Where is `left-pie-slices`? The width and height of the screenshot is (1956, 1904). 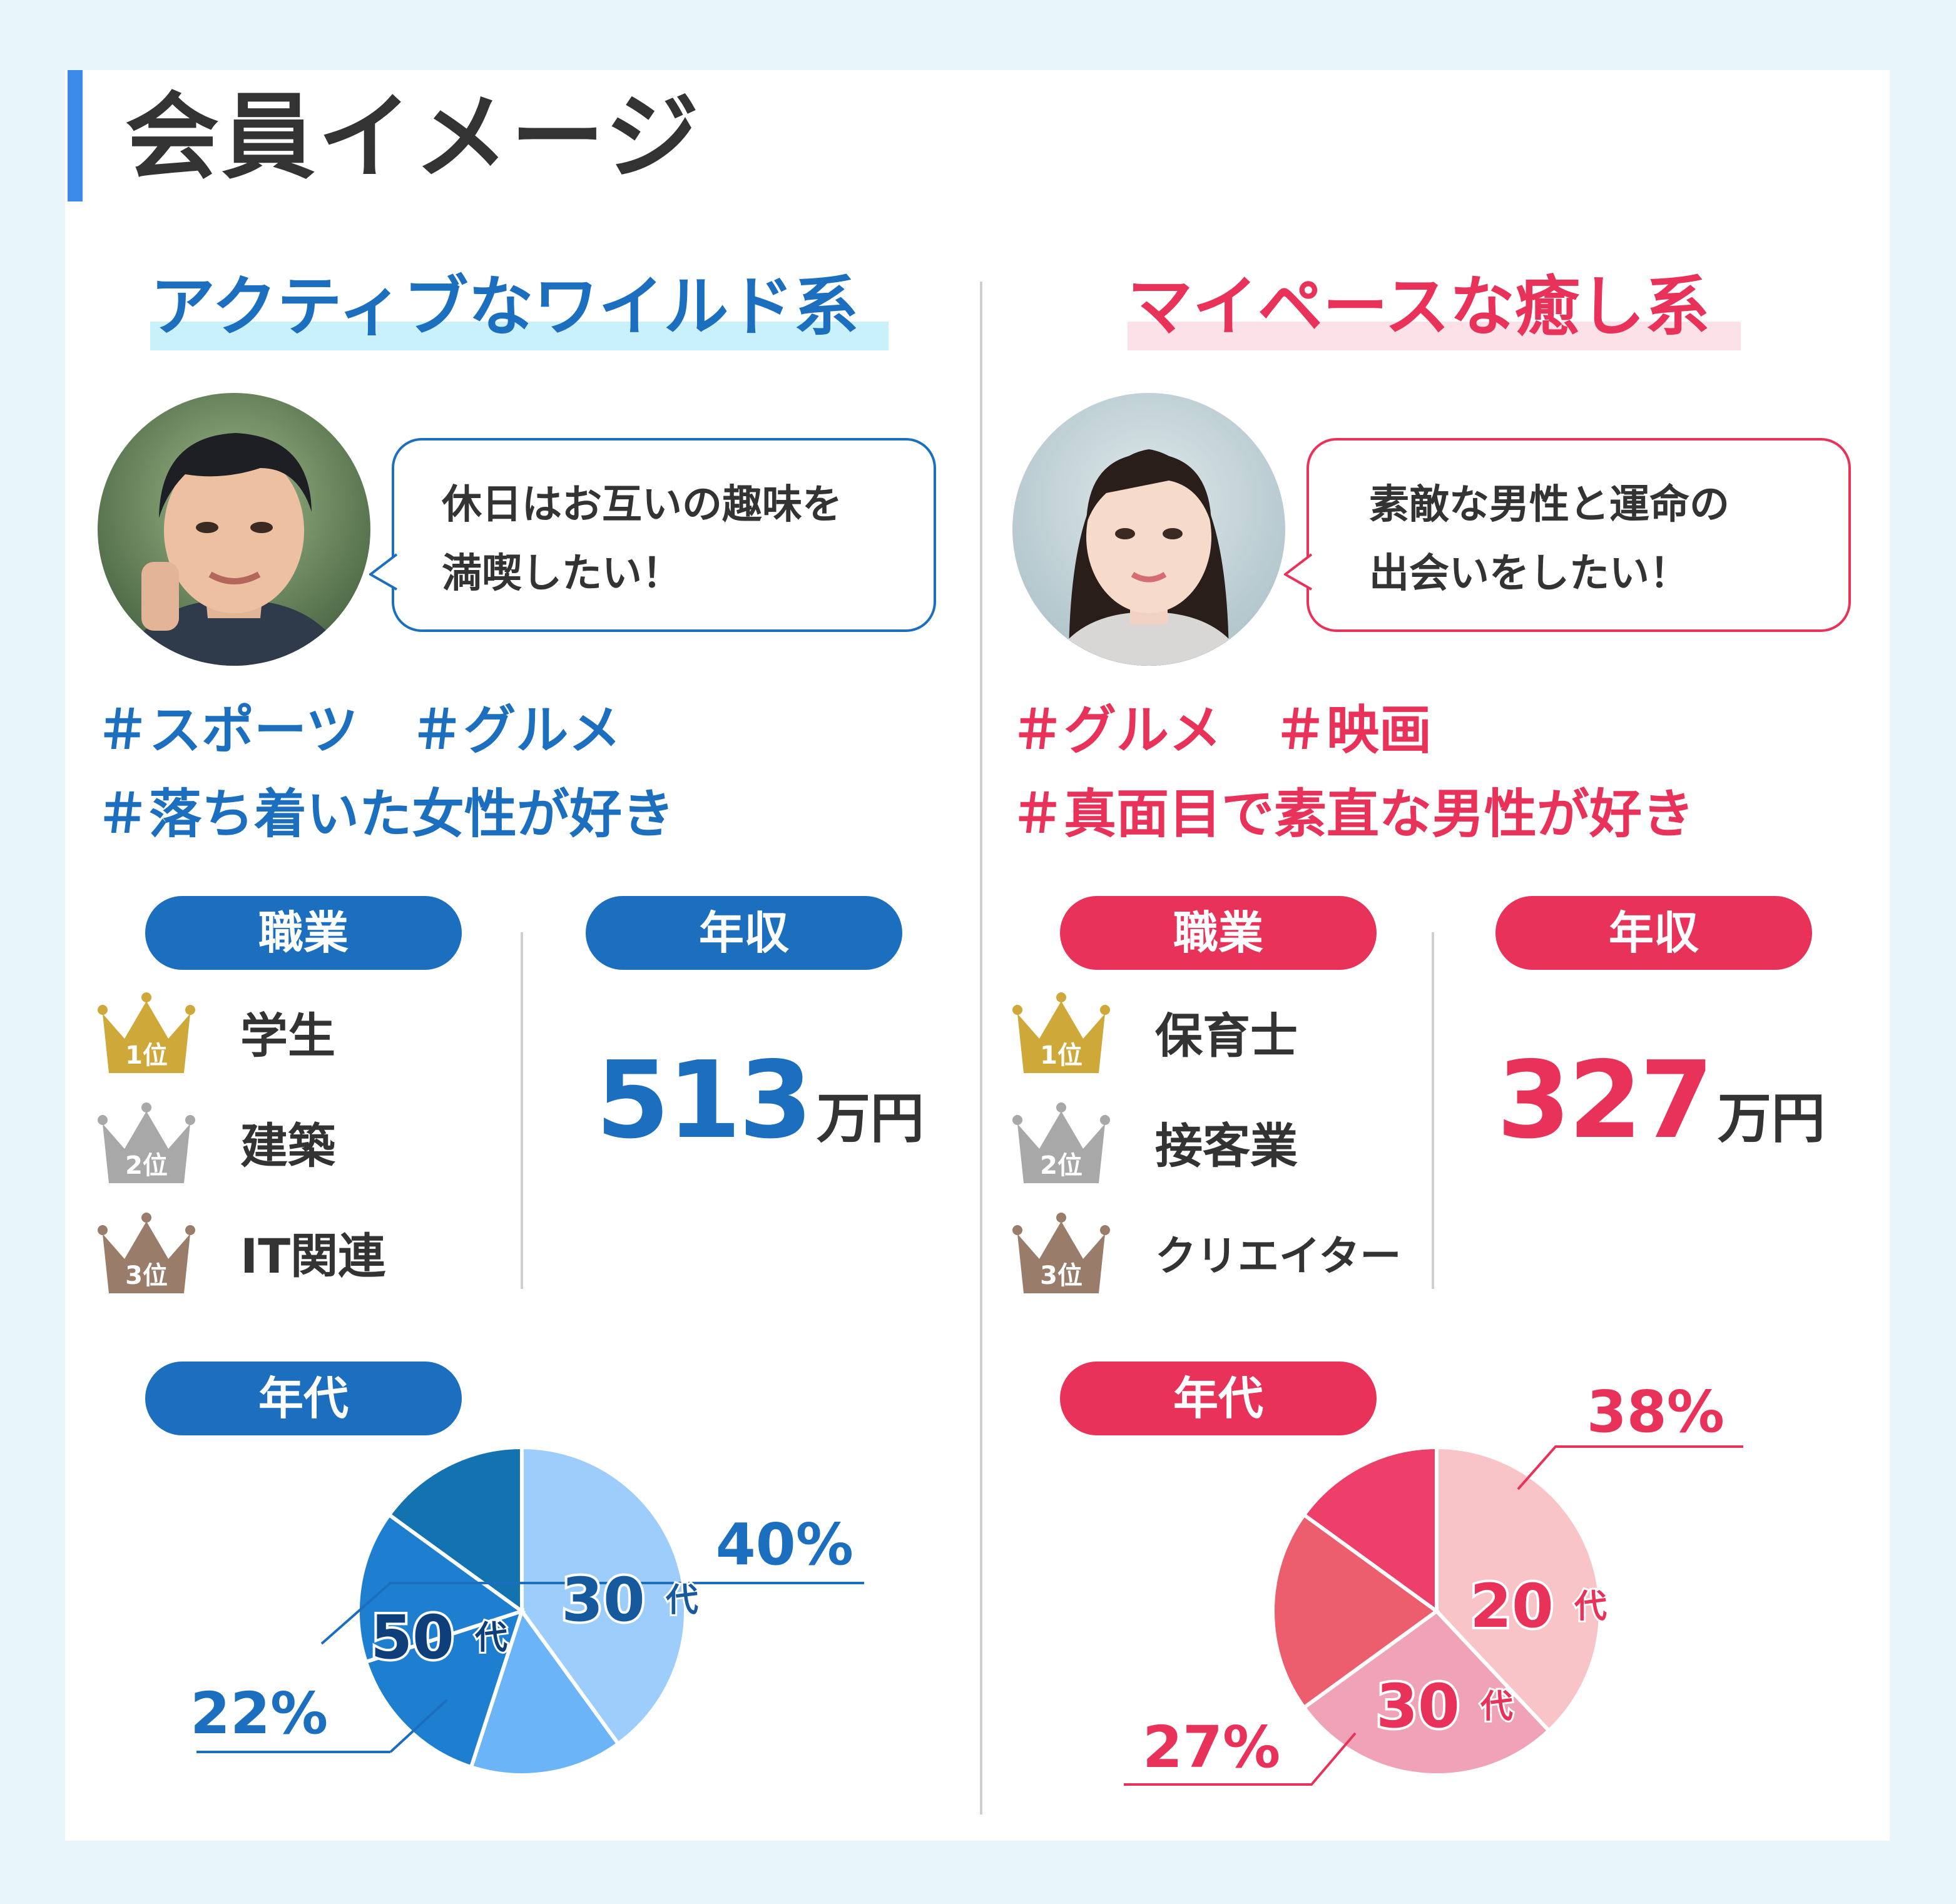 left-pie-slices is located at coordinates (522, 1611).